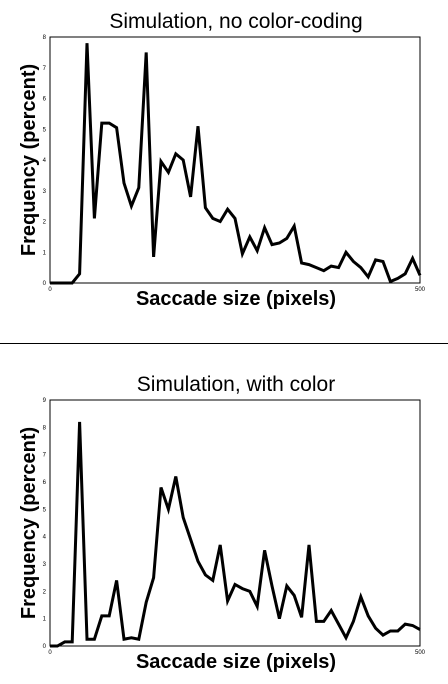 The width and height of the screenshot is (448, 684). I want to click on y-tick-label: 9, so click(45, 401).